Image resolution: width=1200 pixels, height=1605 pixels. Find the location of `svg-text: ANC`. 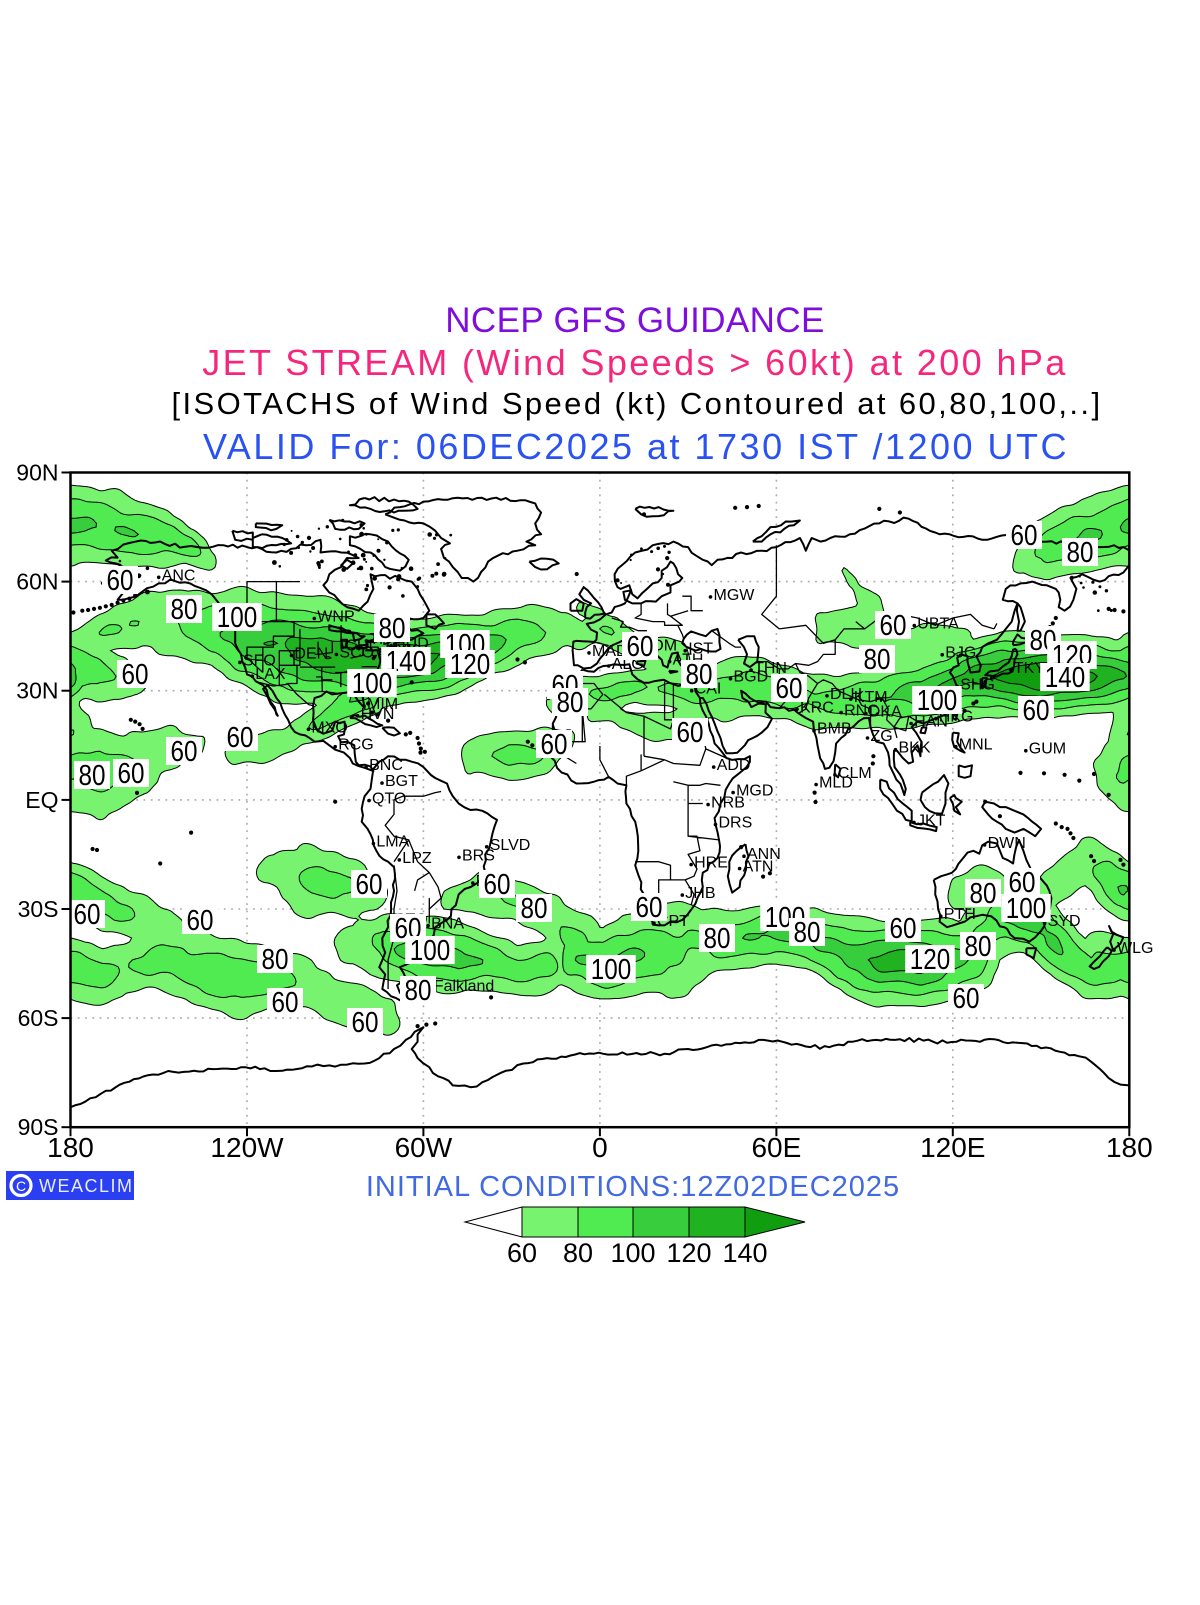

svg-text: ANC is located at coordinates (179, 575).